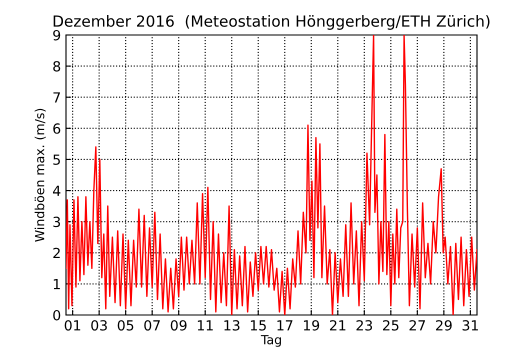 Image resolution: width=530 pixels, height=350 pixels. I want to click on y-axis-title: Windböen max. (m/s), so click(40, 175).